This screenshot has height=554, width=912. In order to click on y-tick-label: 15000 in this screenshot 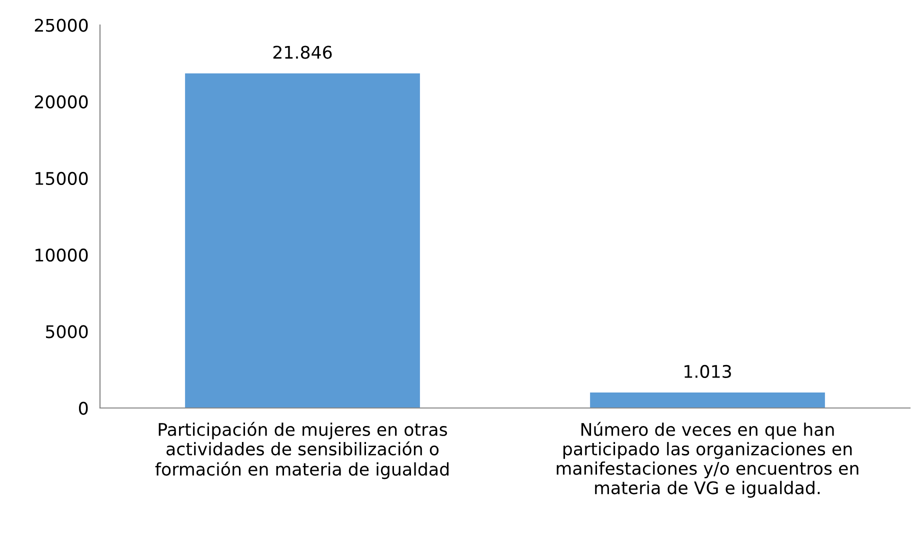, I will do `click(62, 179)`.